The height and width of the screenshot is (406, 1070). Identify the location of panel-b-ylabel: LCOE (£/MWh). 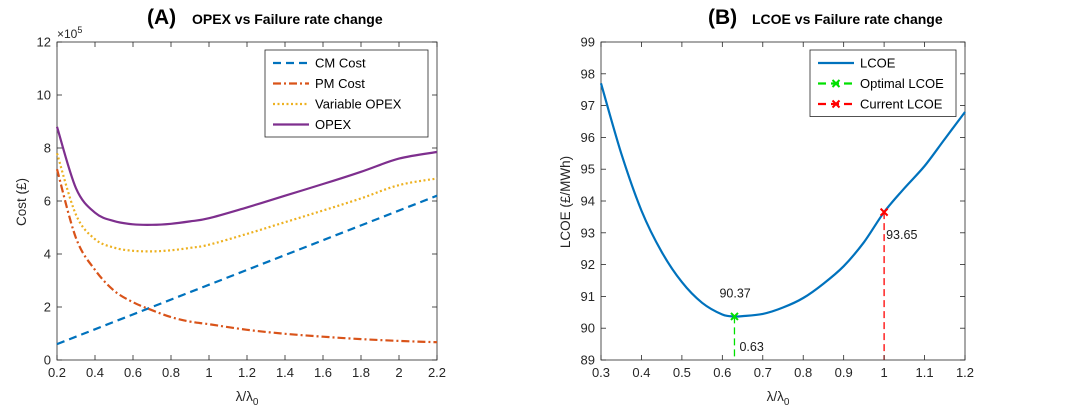
(565, 202).